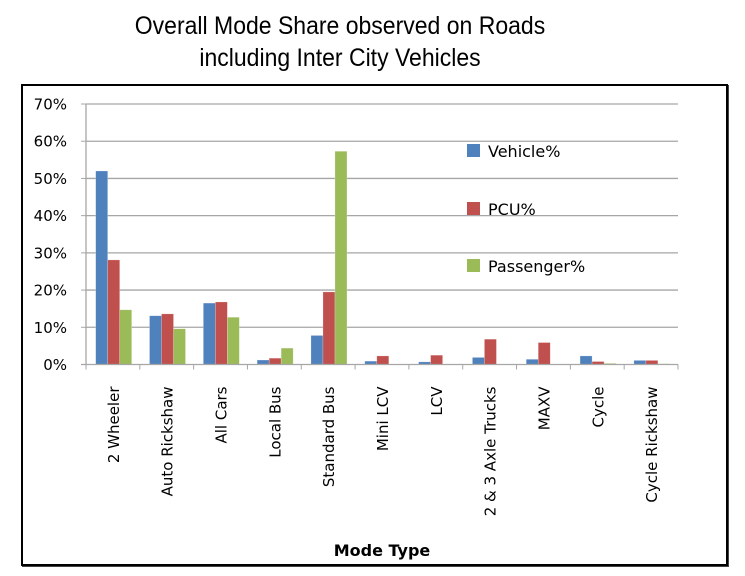  What do you see at coordinates (382, 550) in the screenshot?
I see `x-axis-title: Mode Type` at bounding box center [382, 550].